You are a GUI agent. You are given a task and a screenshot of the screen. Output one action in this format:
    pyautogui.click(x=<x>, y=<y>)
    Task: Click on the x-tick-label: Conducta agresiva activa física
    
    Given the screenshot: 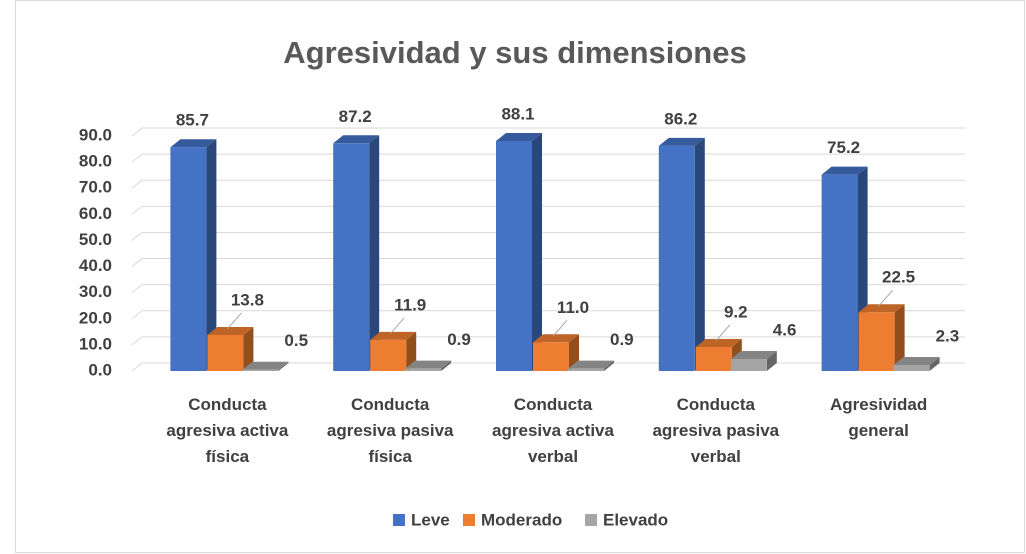 What is the action you would take?
    pyautogui.click(x=227, y=430)
    